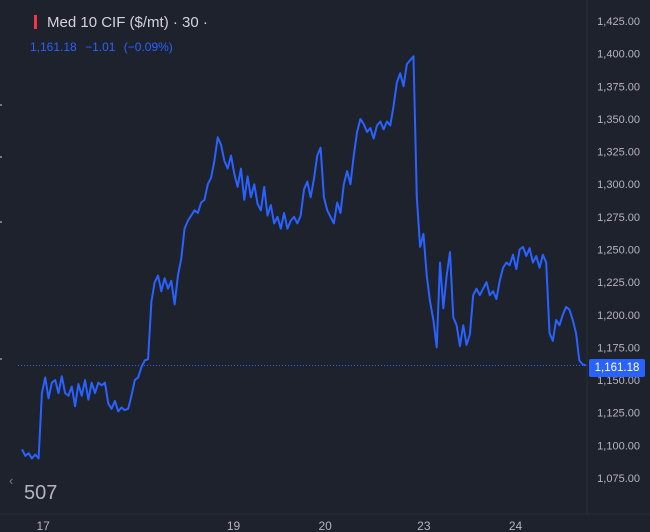 This screenshot has width=650, height=532. I want to click on y-tick-label: 1,125.00, so click(618, 414).